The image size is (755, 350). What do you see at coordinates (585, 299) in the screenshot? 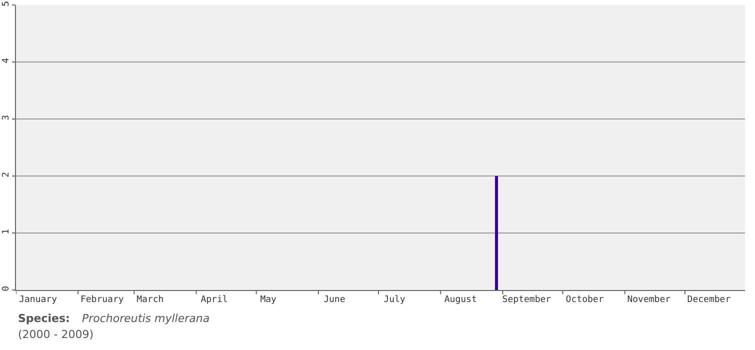
I see `x-tick-label: October` at bounding box center [585, 299].